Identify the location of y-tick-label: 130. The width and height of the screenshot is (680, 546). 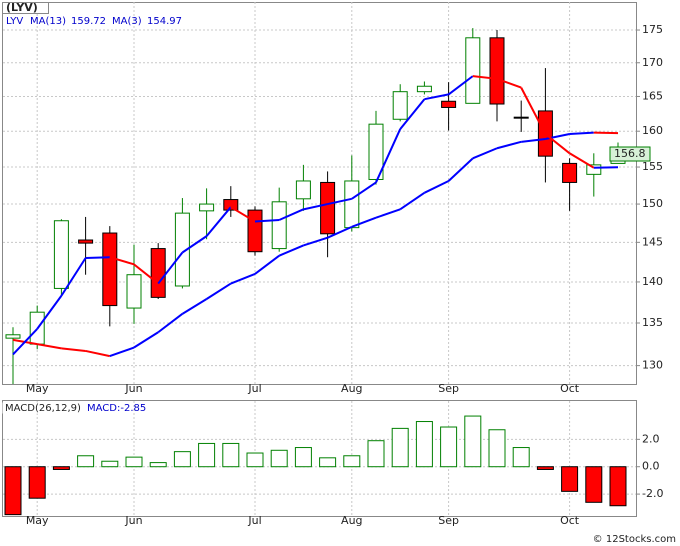
(652, 365).